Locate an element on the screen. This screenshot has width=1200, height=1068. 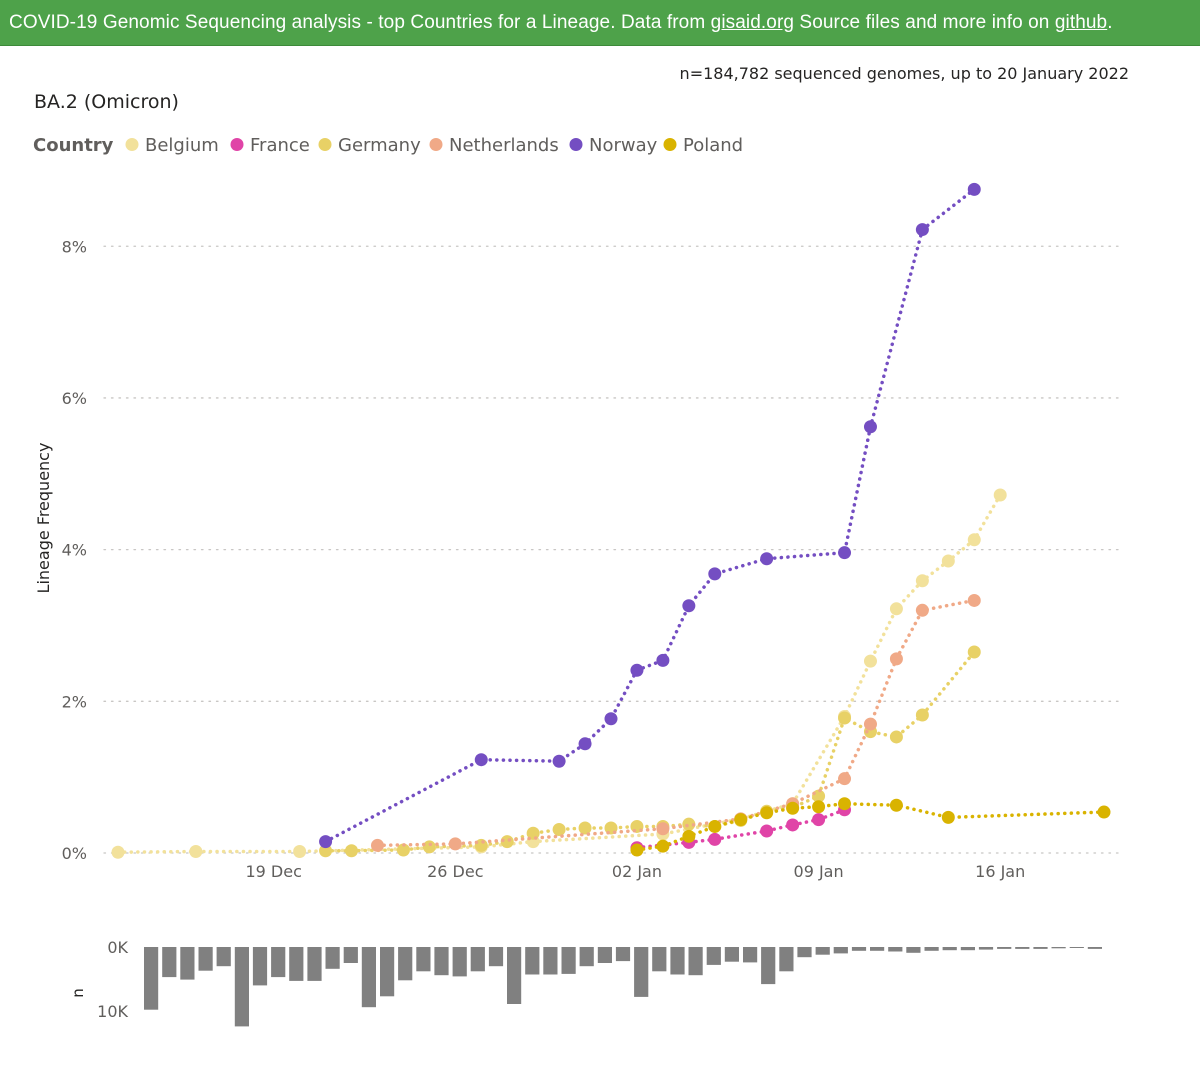
legend-item: Norway is located at coordinates (613, 145).